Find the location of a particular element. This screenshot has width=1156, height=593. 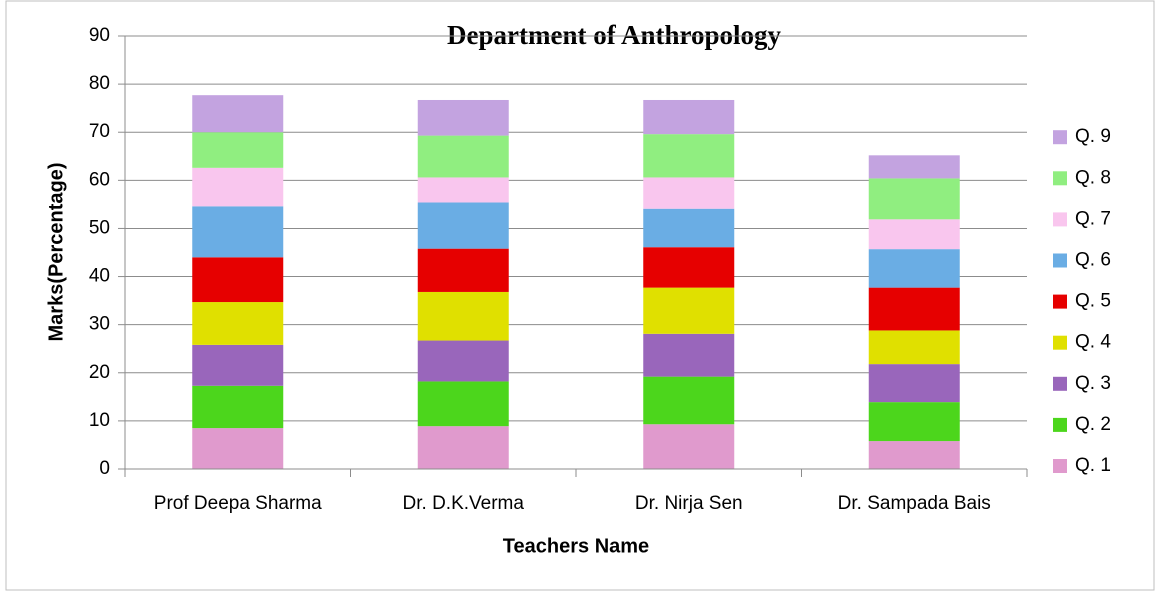

x-tick-label: Dr. D.K.Verma is located at coordinates (464, 503).